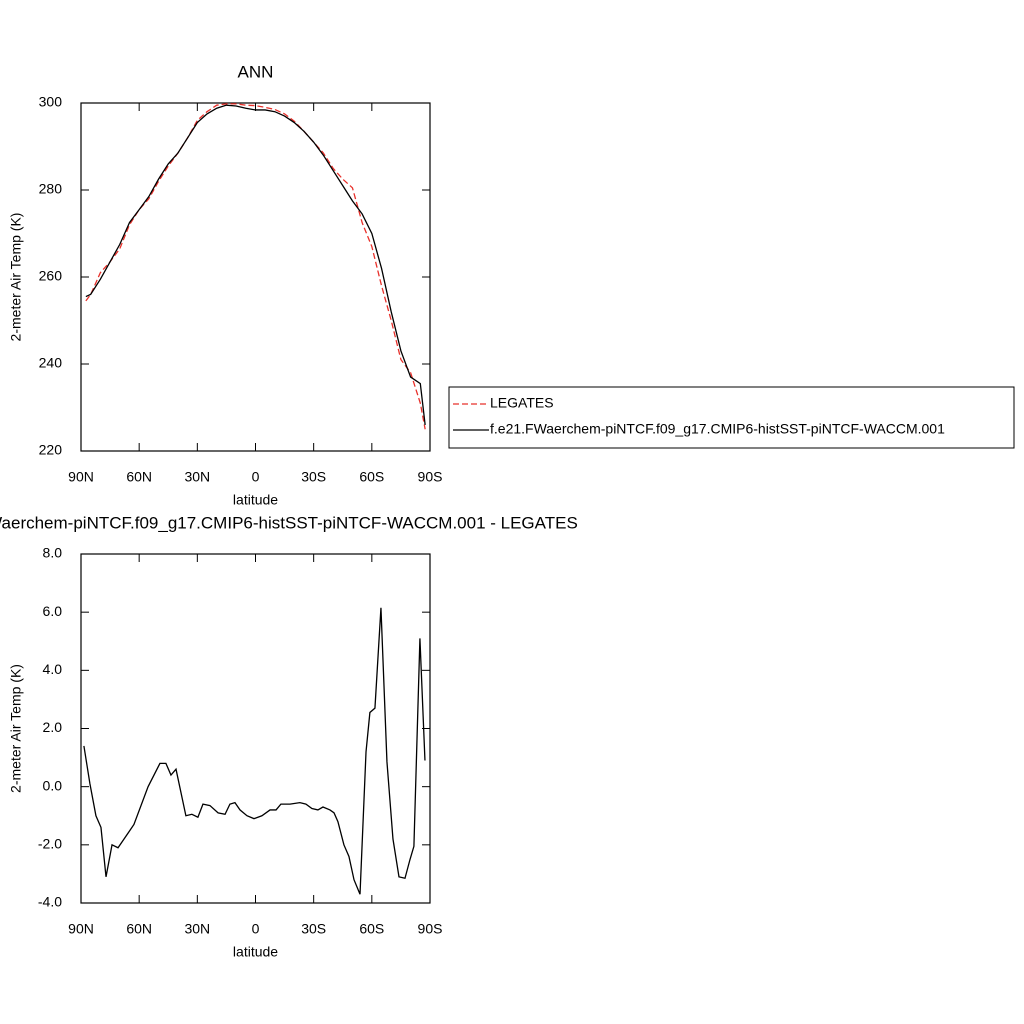 The height and width of the screenshot is (1024, 1024). I want to click on y-tick-label: 280, so click(51, 189).